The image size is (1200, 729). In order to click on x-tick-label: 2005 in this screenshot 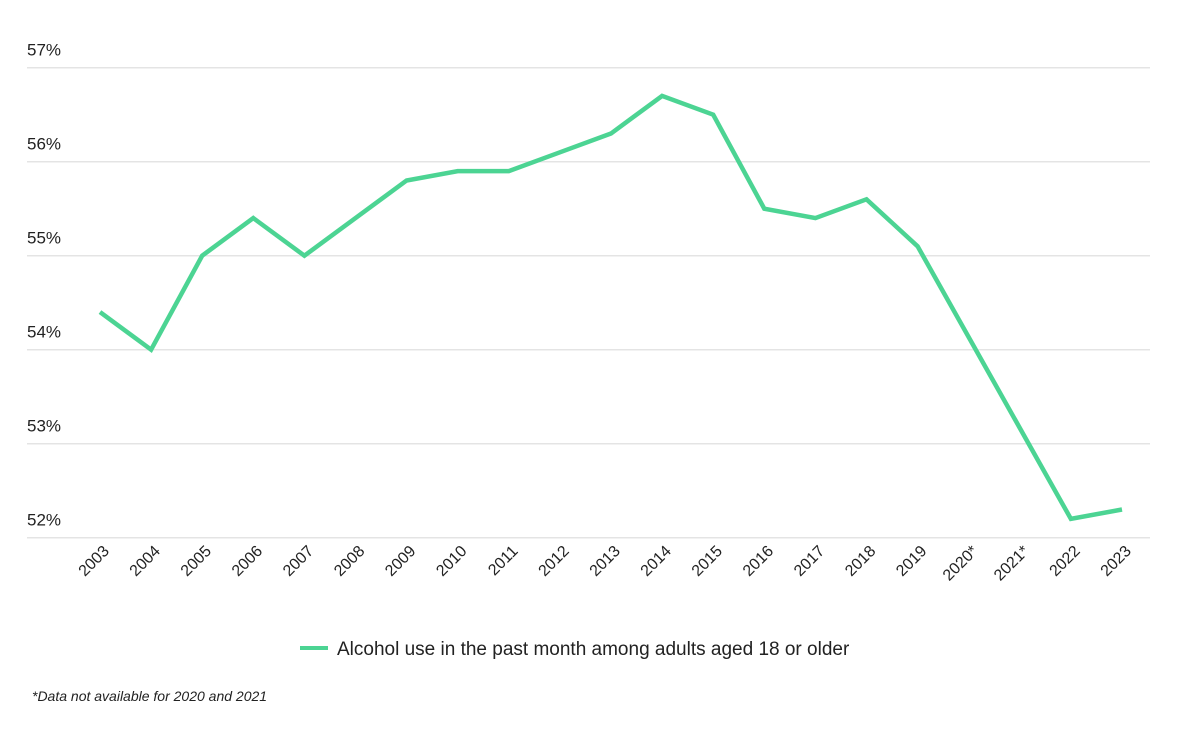, I will do `click(196, 561)`.